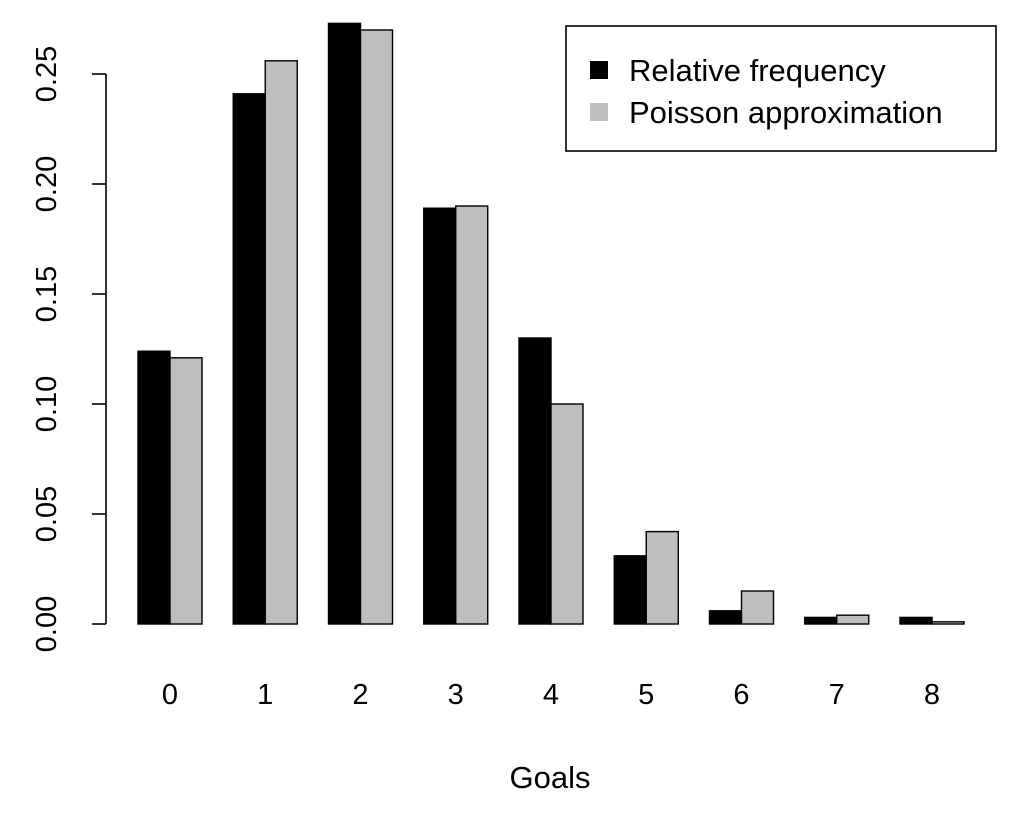 This screenshot has height=814, width=1024. Describe the element at coordinates (550, 777) in the screenshot. I see `x-axis-label: Goals` at that location.